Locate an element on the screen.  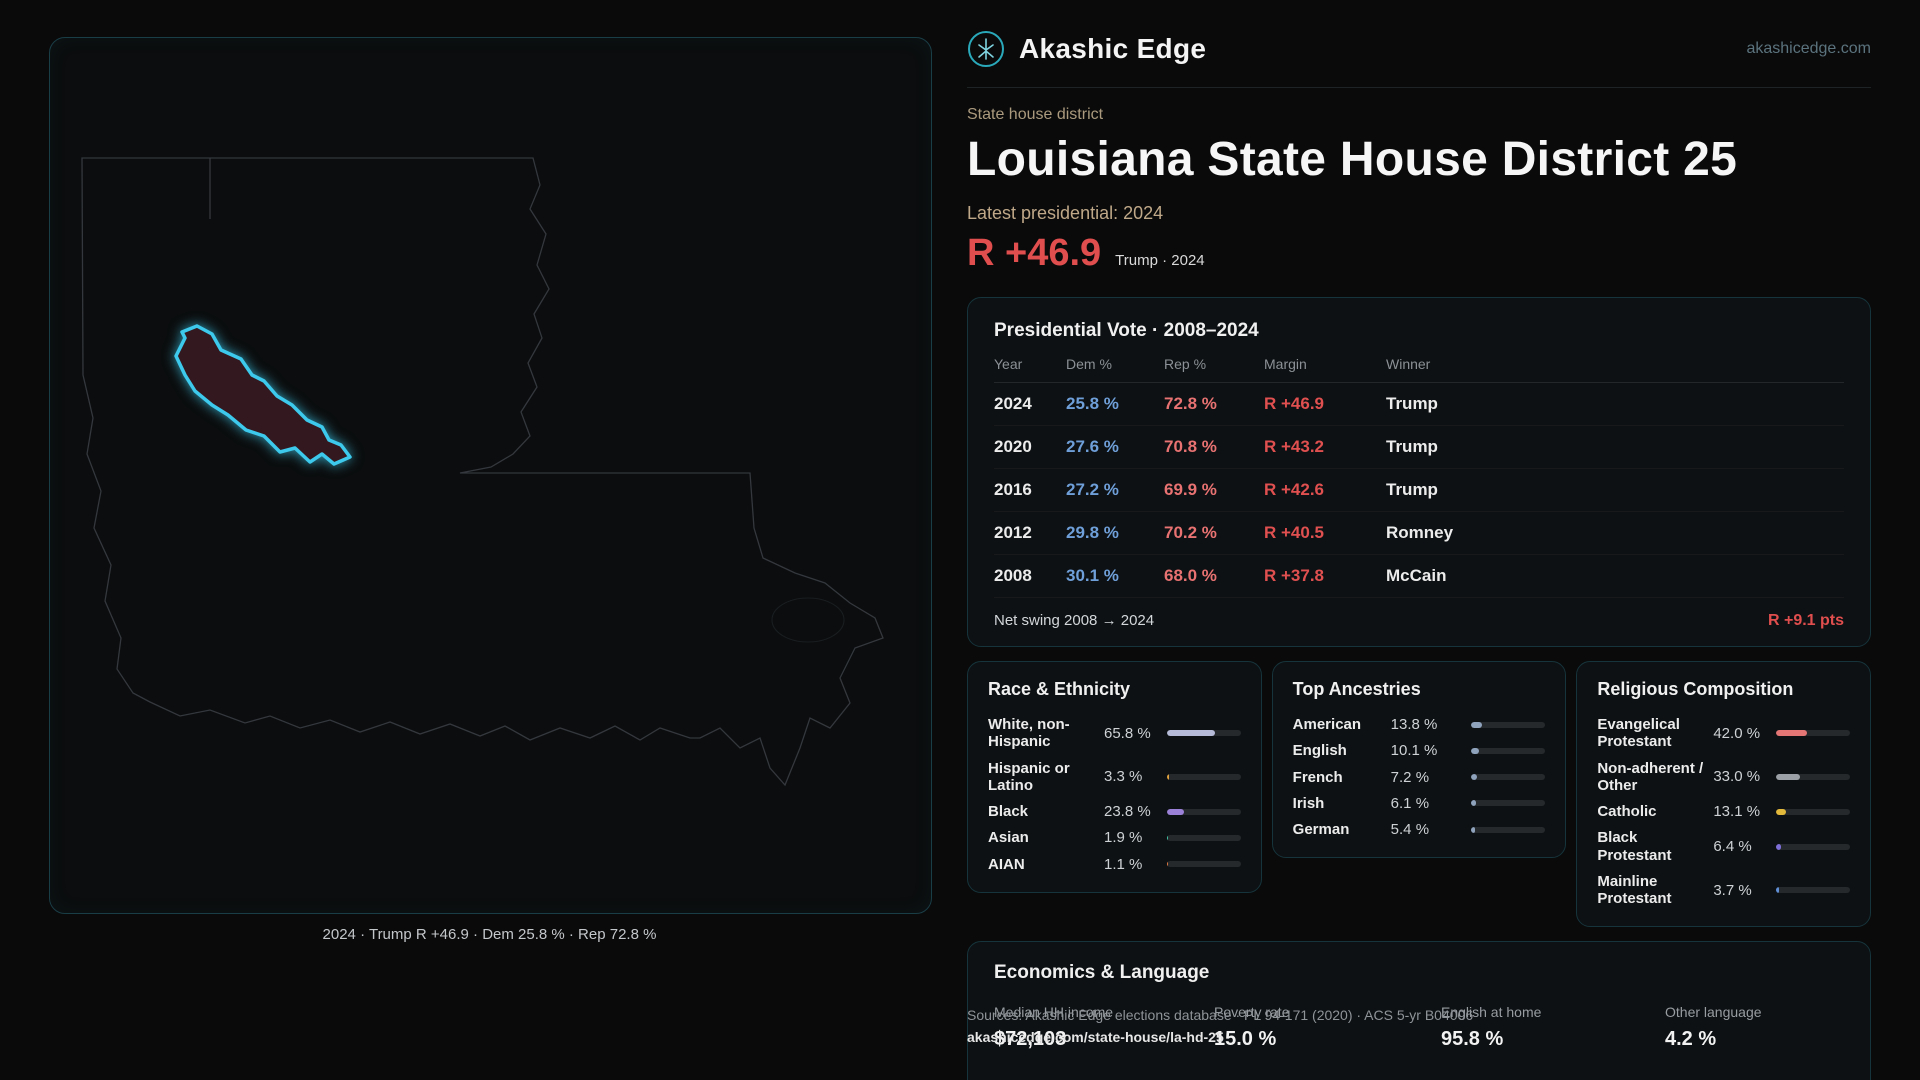
stat-label: American is located at coordinates (1327, 724).